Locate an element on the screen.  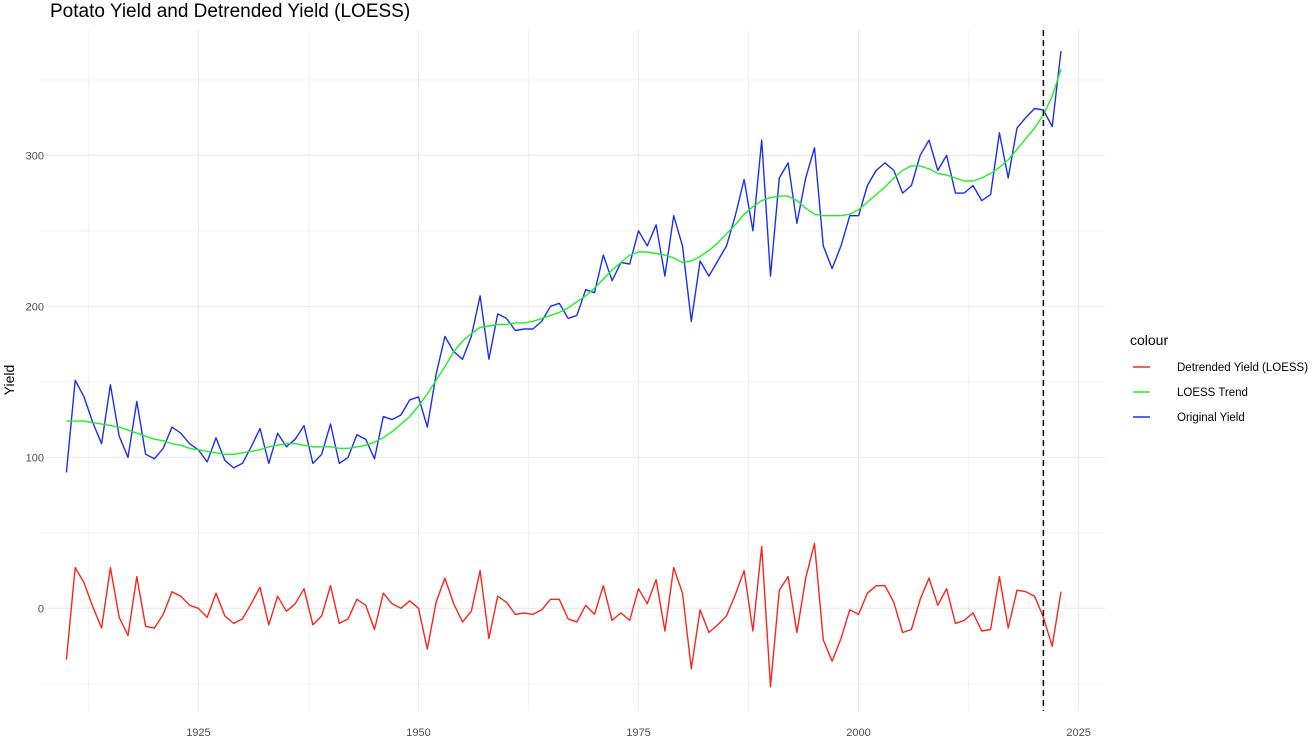
legend-title: colour is located at coordinates (1149, 340).